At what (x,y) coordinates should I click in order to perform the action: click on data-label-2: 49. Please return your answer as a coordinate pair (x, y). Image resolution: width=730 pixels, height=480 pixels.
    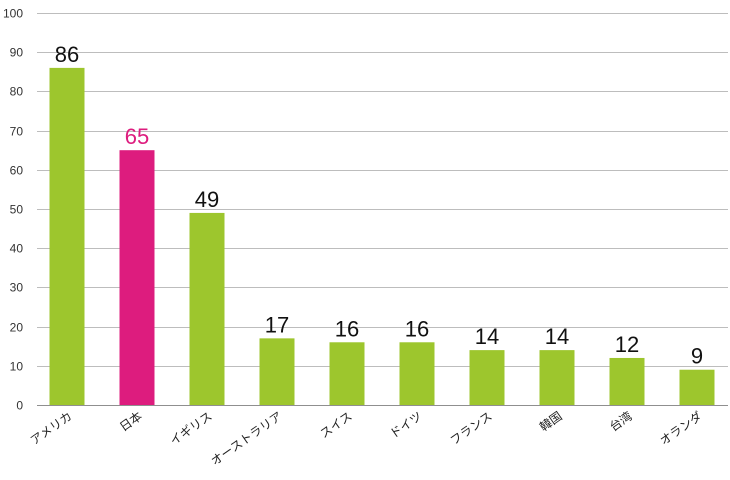
    Looking at the image, I should click on (207, 199).